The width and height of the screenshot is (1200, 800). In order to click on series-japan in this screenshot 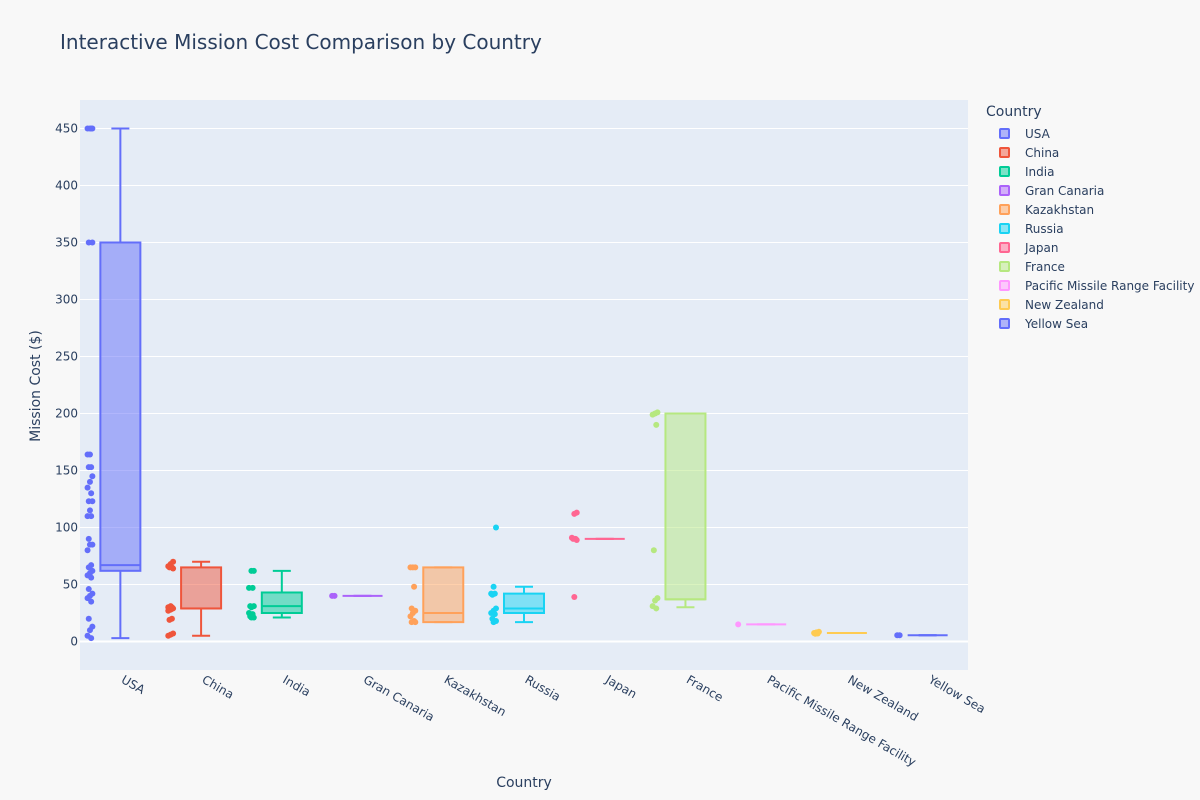, I will do `click(596, 555)`.